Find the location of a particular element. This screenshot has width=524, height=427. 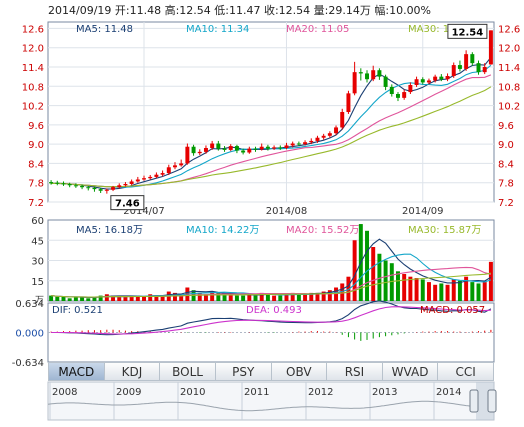

tab-rsi: RSI is located at coordinates (355, 371).